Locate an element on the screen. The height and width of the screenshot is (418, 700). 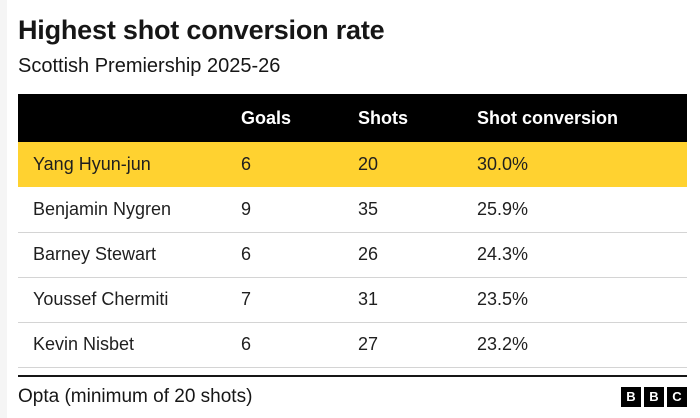
source-attribution: Opta (minimum of 20 shots) is located at coordinates (135, 396).